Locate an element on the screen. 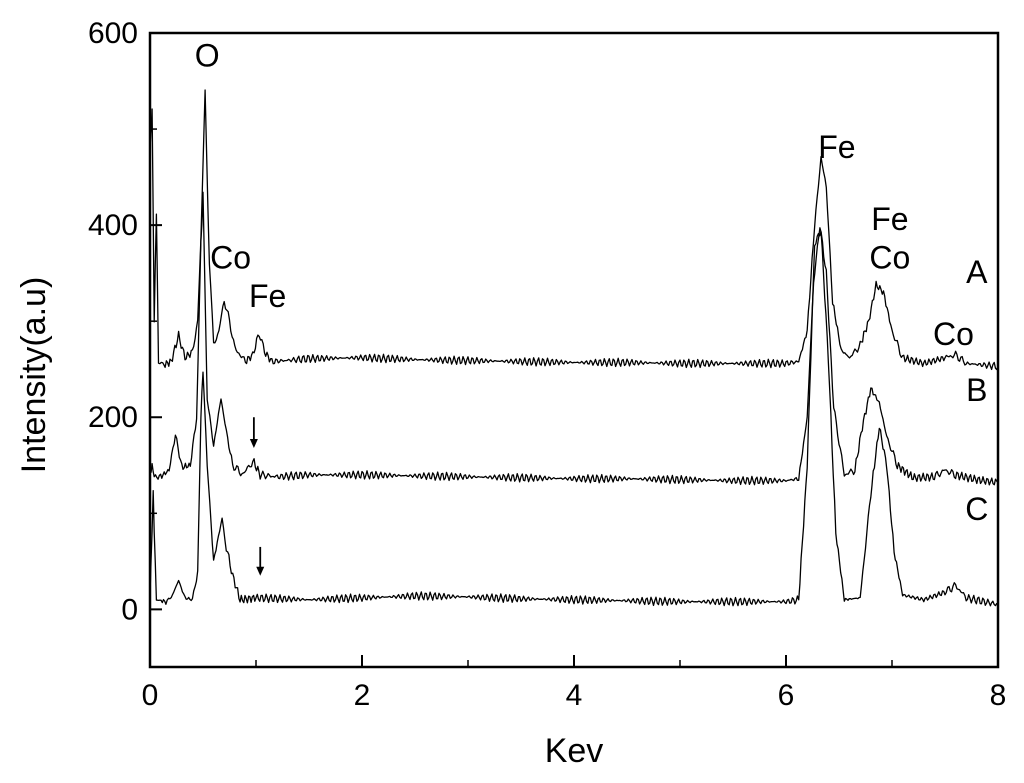  y-tick-label: 200 is located at coordinates (113, 417).